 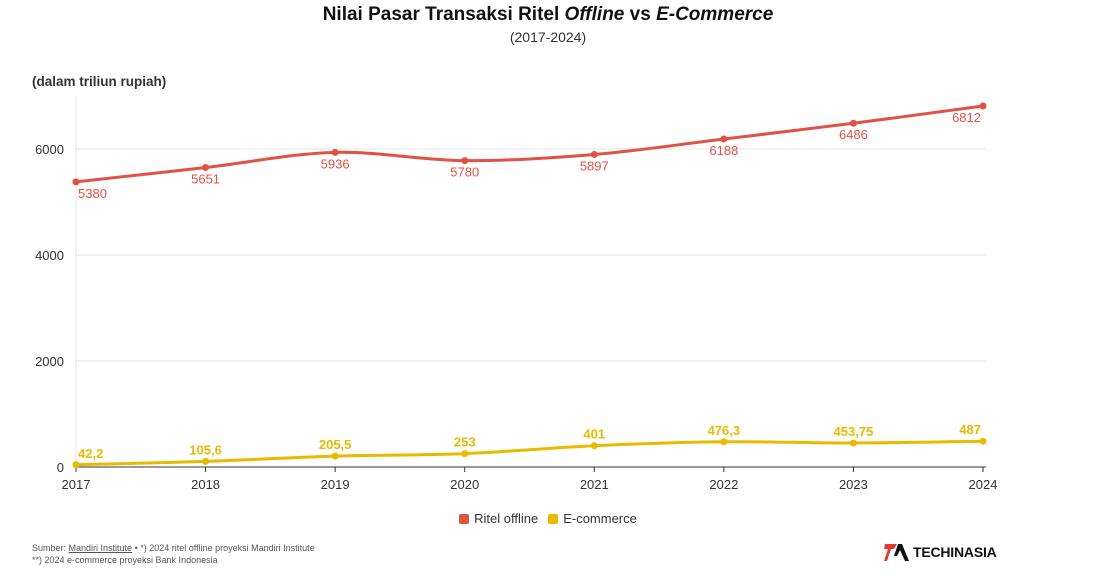 I want to click on data-label-ecommerce: 401, so click(x=594, y=434).